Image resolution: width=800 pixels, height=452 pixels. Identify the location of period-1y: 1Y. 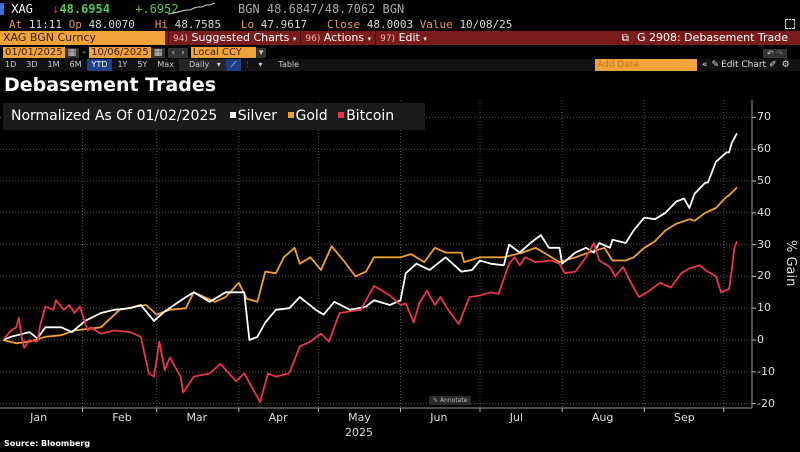
(122, 64).